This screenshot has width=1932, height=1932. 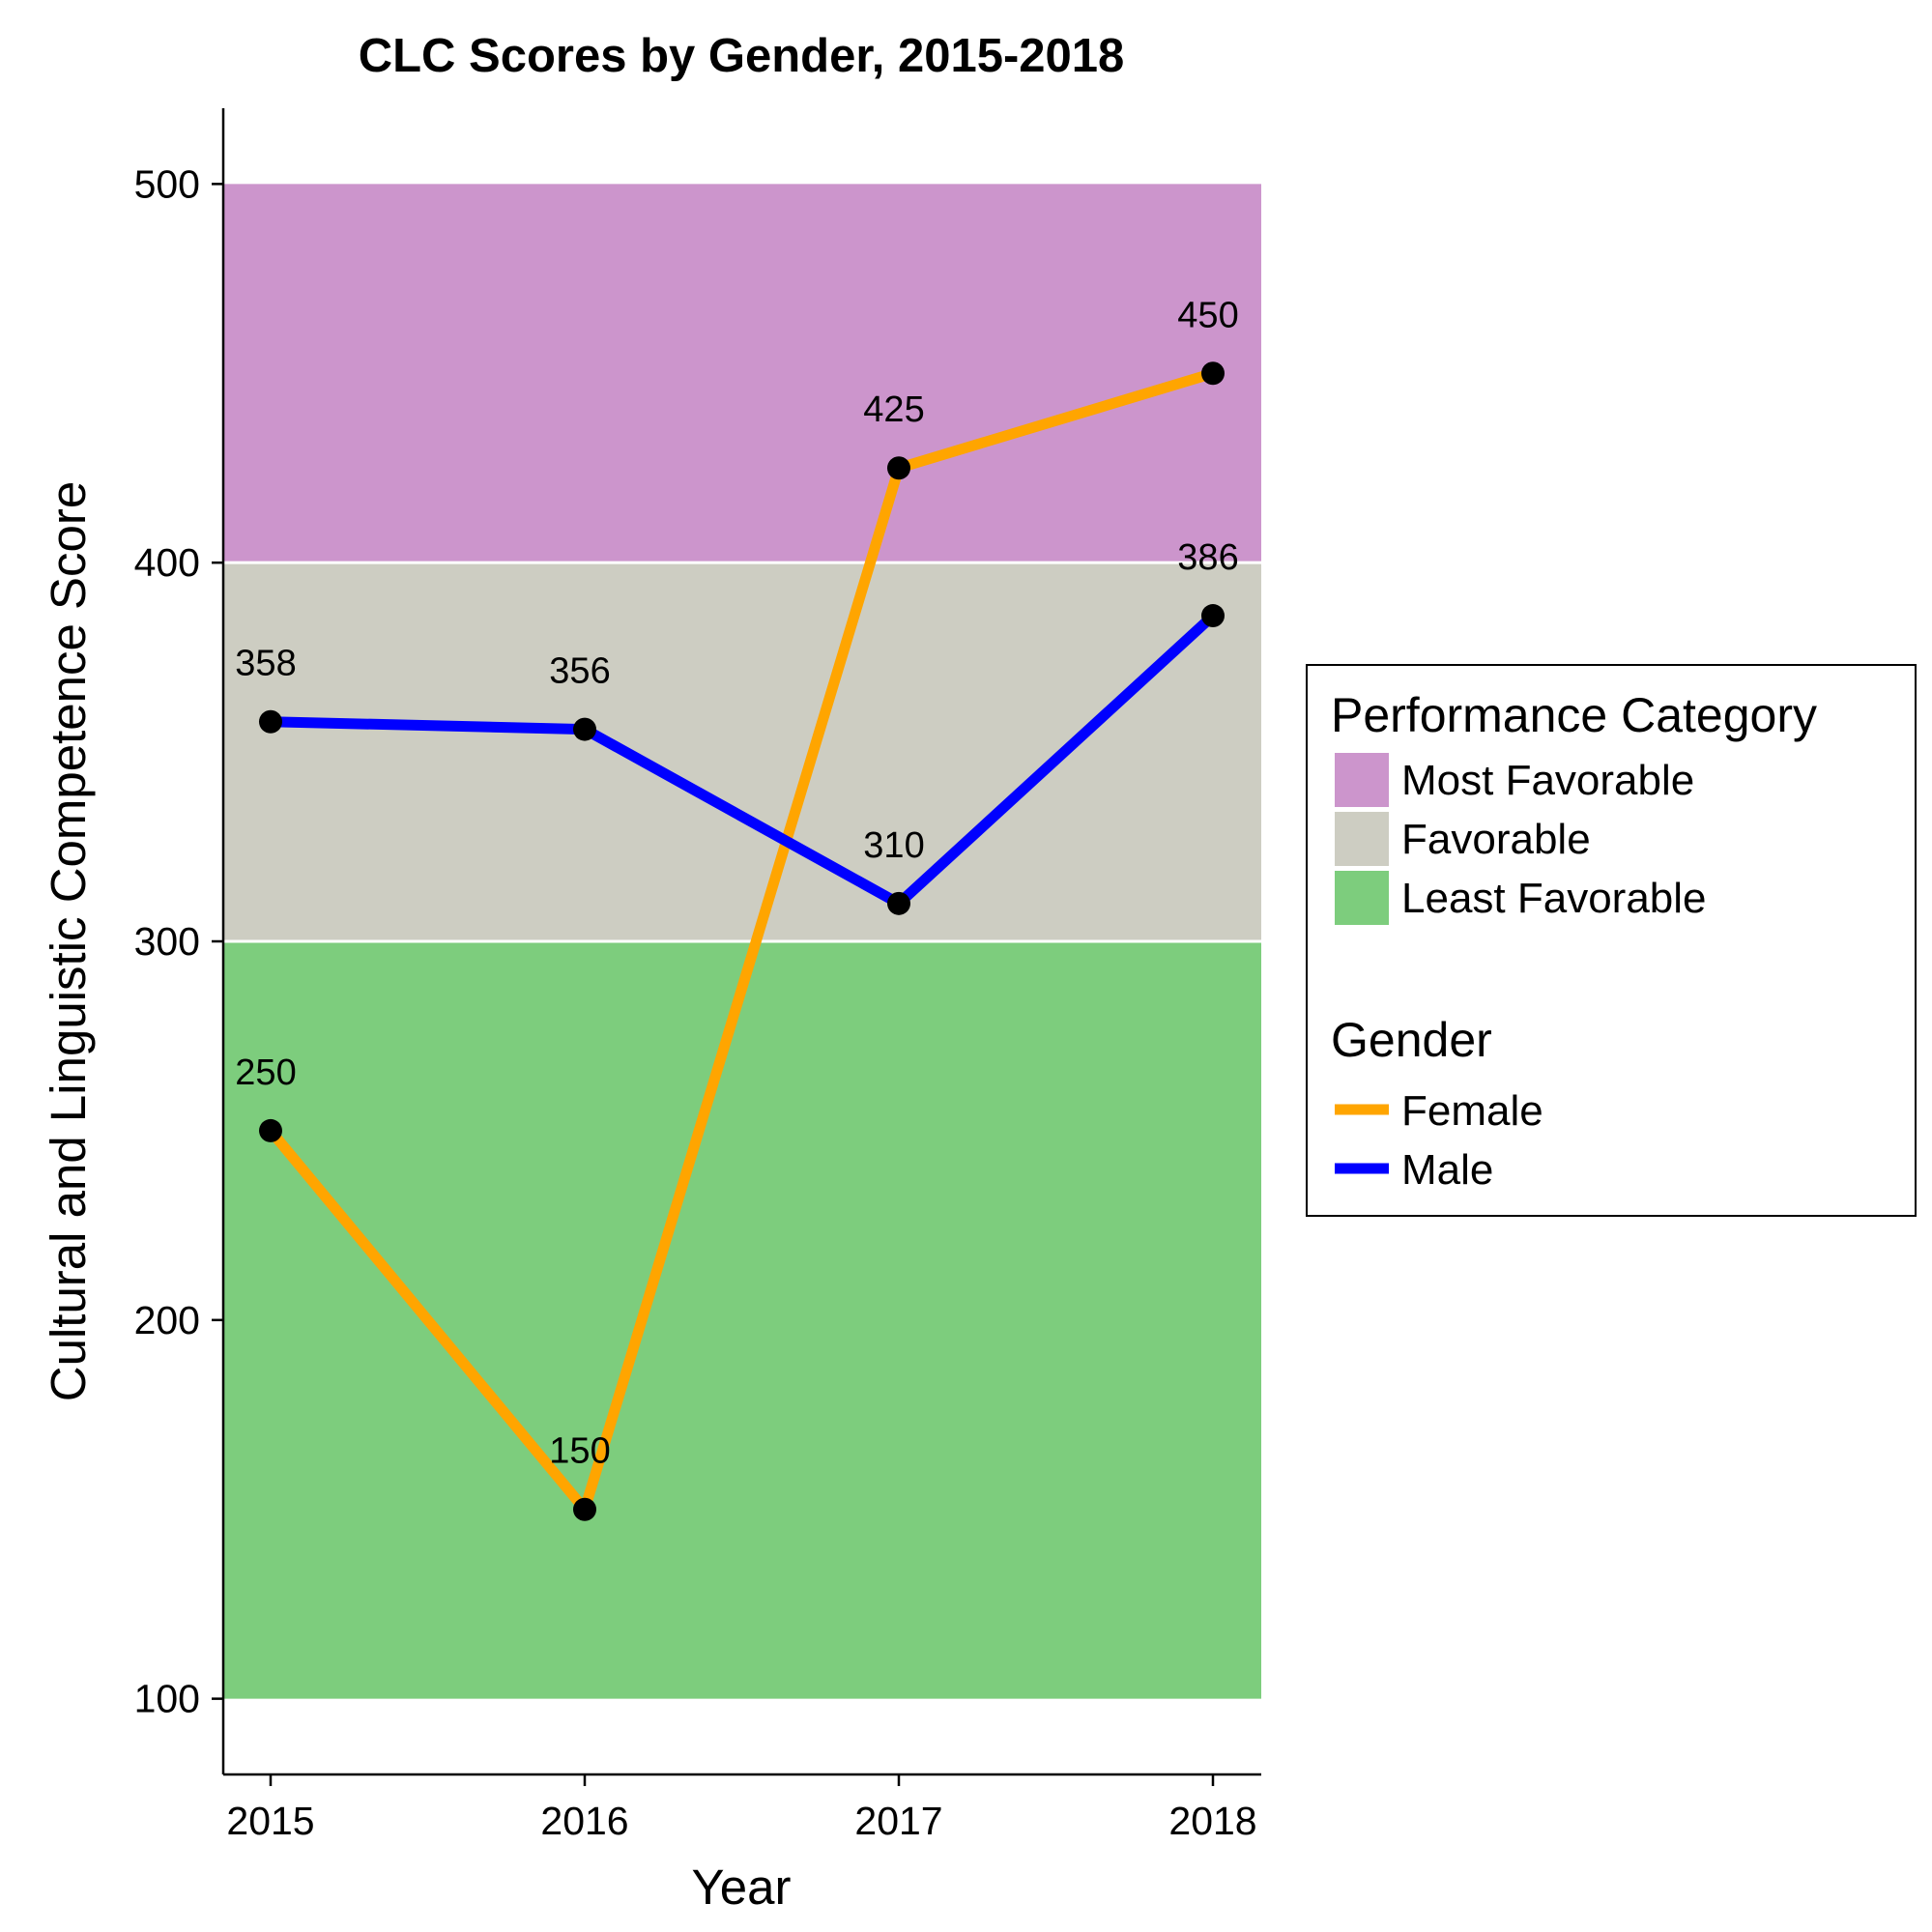 What do you see at coordinates (265, 664) in the screenshot?
I see `data-label-male: 358` at bounding box center [265, 664].